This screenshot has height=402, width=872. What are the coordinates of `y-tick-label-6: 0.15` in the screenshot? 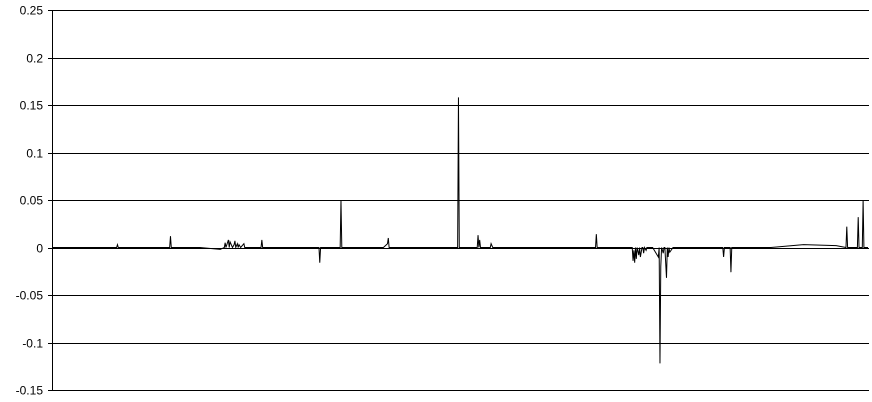 It's located at (32, 106).